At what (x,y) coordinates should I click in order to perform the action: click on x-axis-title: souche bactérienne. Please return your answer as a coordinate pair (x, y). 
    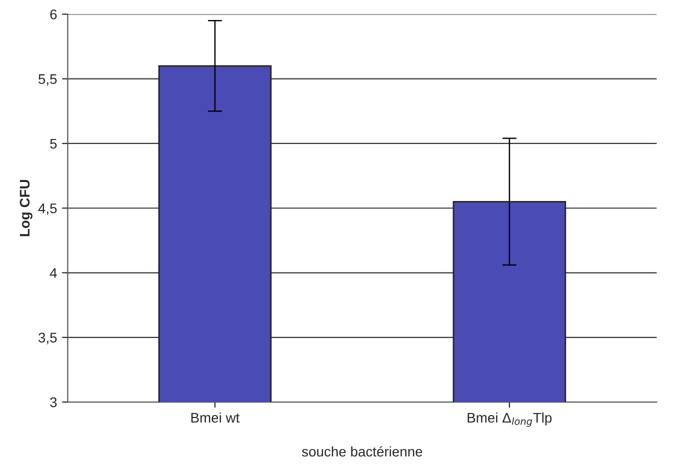
    Looking at the image, I should click on (362, 451).